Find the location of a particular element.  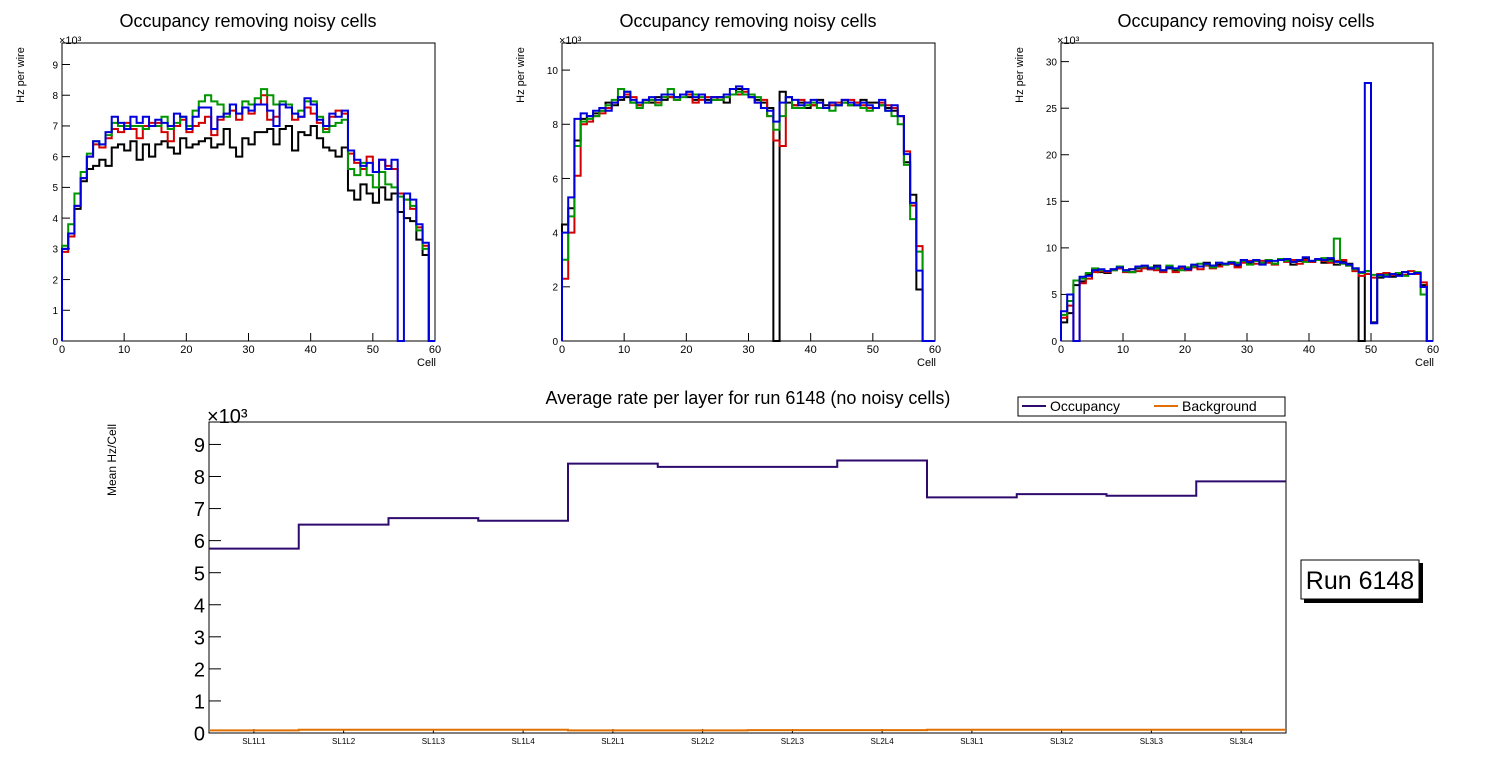

x-category-label: SL1L3 is located at coordinates (434, 741).